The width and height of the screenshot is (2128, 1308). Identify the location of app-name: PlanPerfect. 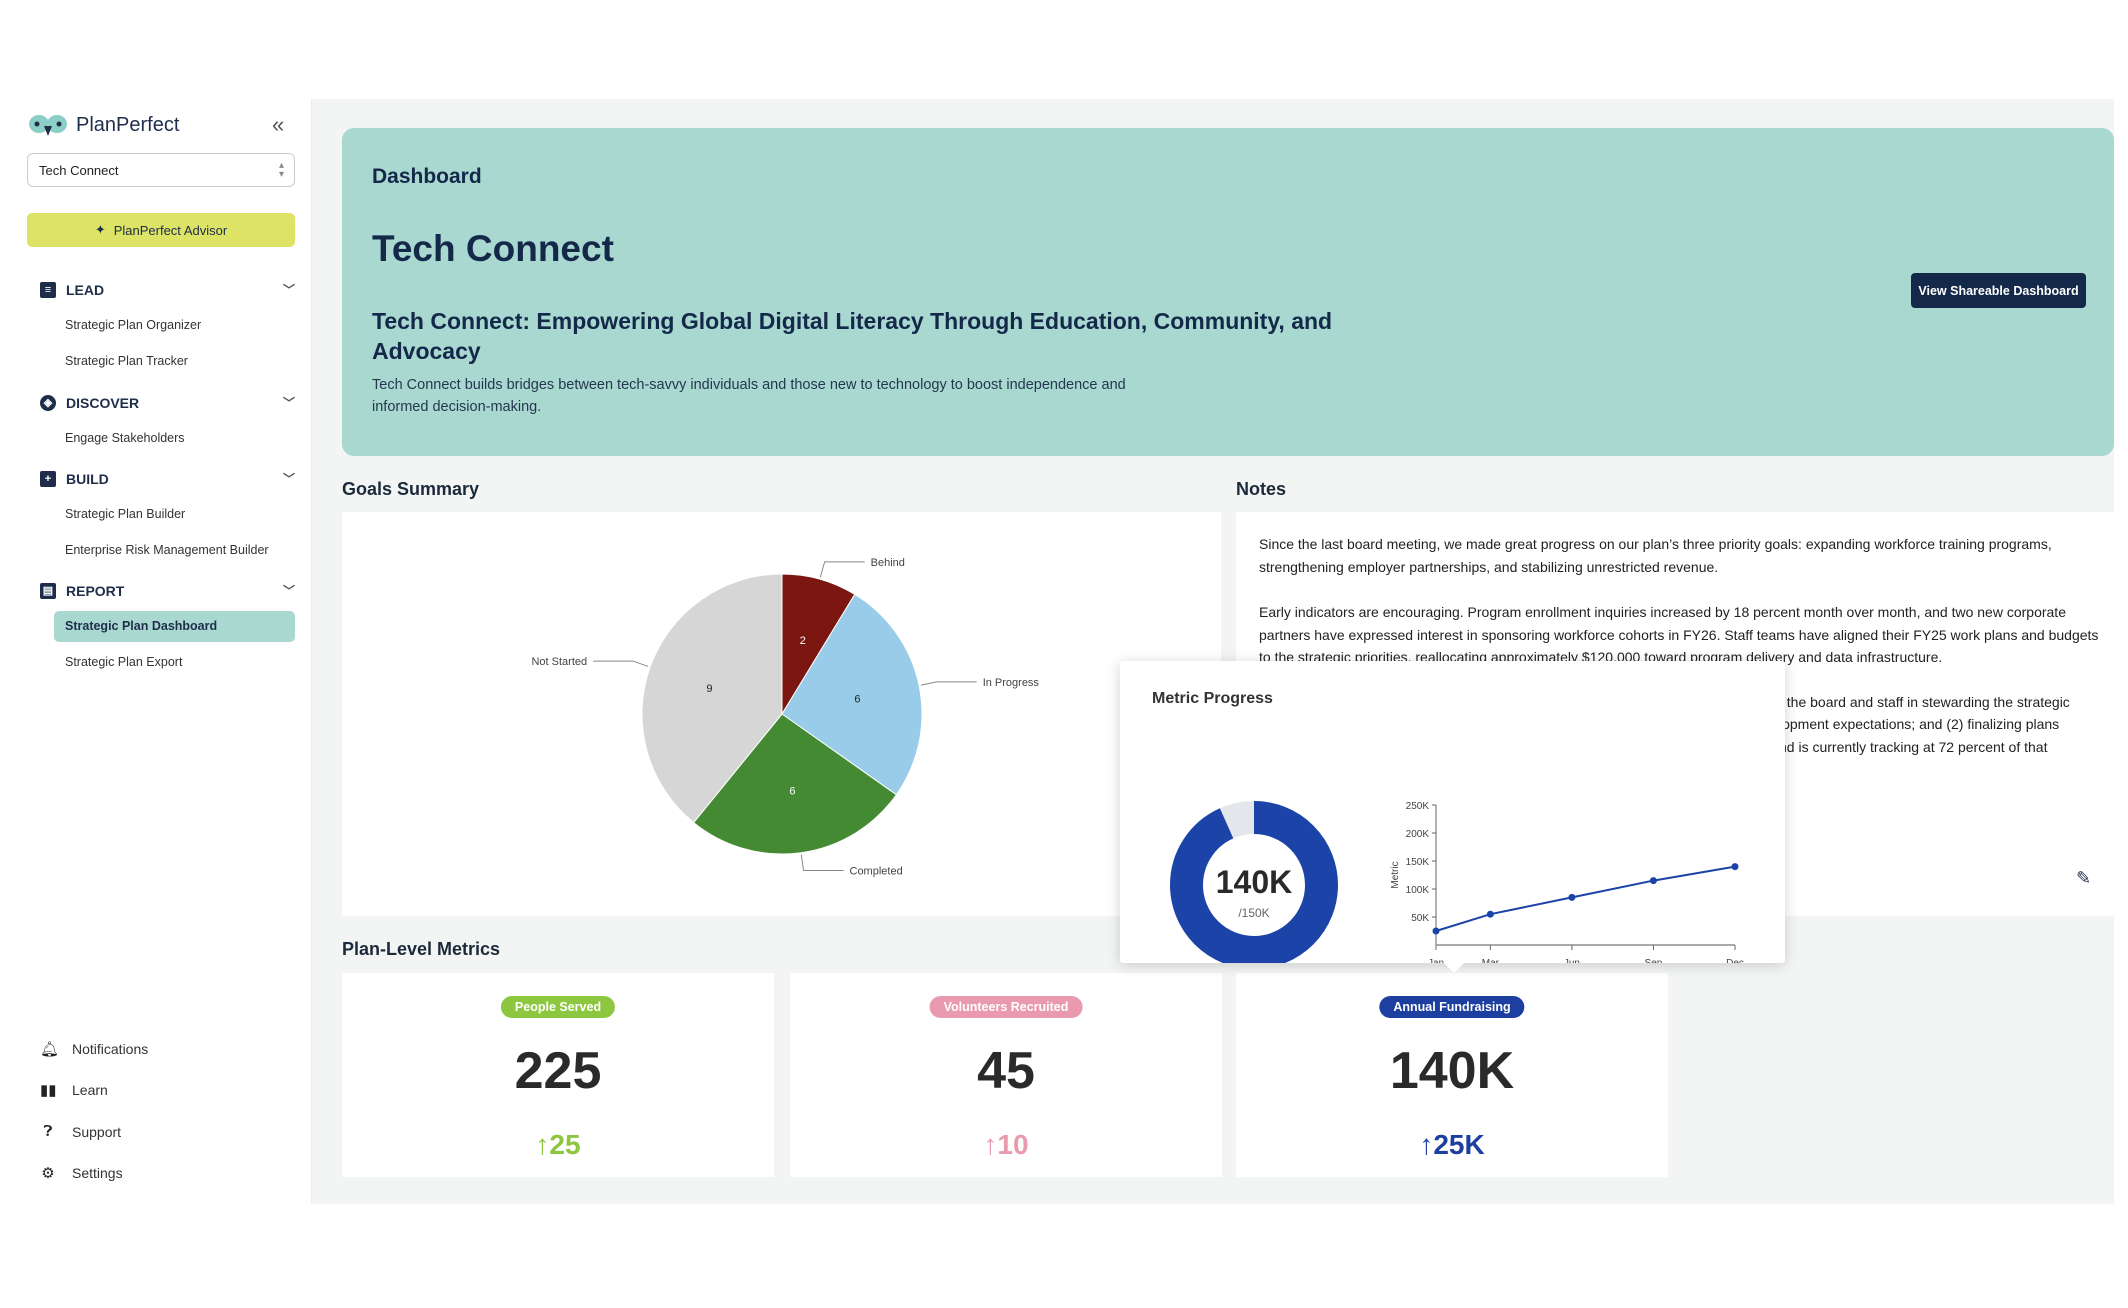
(128, 124).